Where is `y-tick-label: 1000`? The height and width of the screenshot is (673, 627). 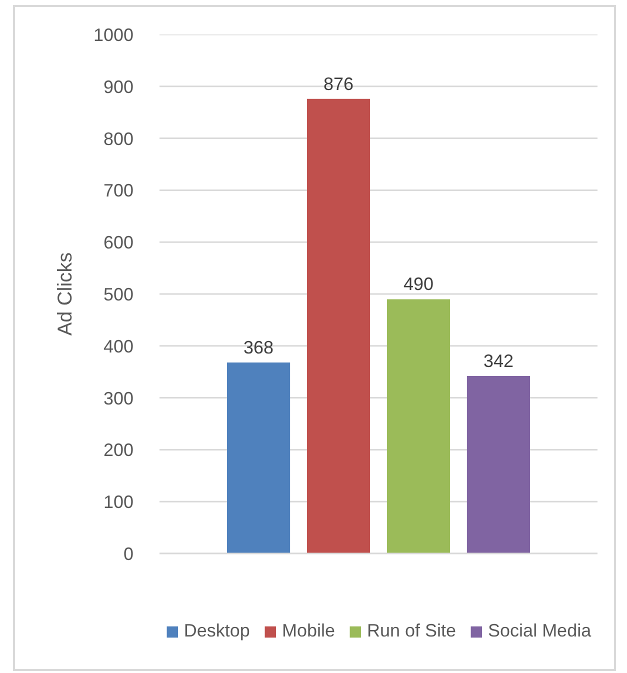 y-tick-label: 1000 is located at coordinates (113, 35).